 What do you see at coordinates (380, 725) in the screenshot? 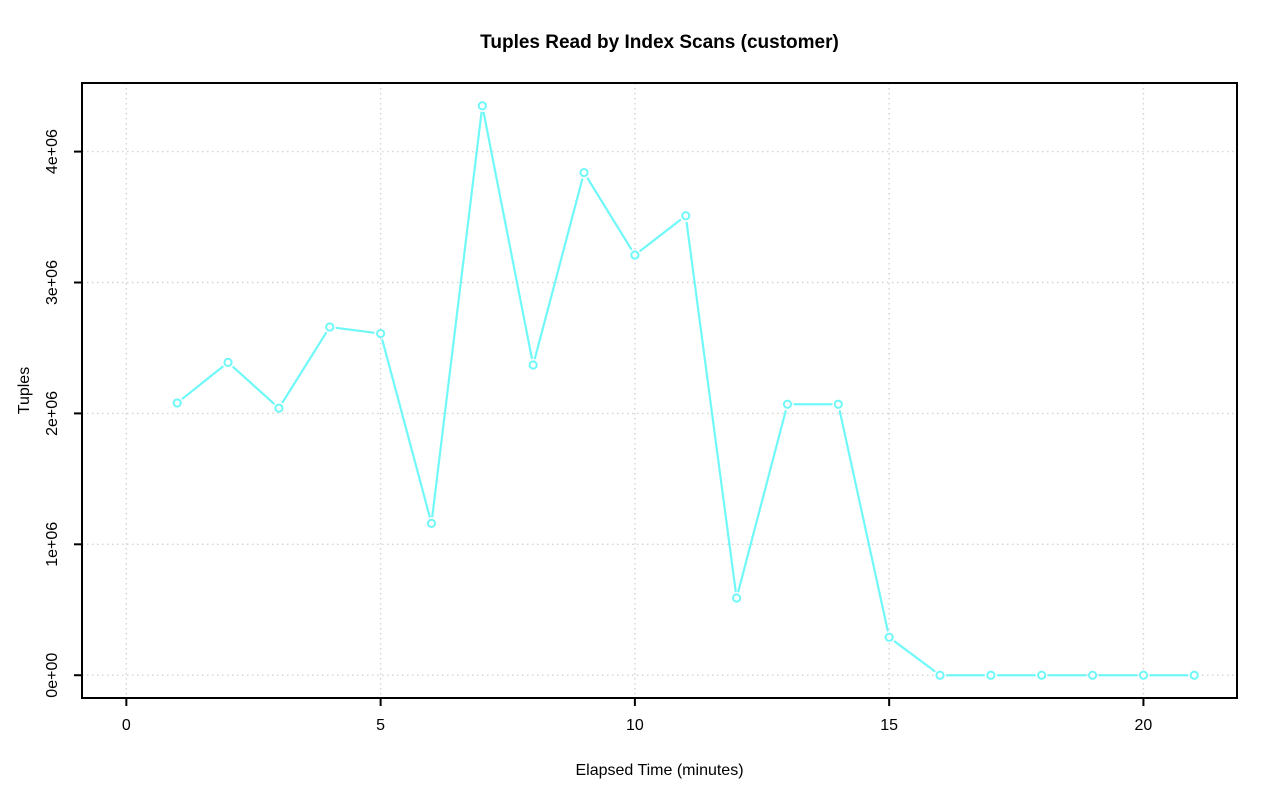
I see `x-tick-label: 5` at bounding box center [380, 725].